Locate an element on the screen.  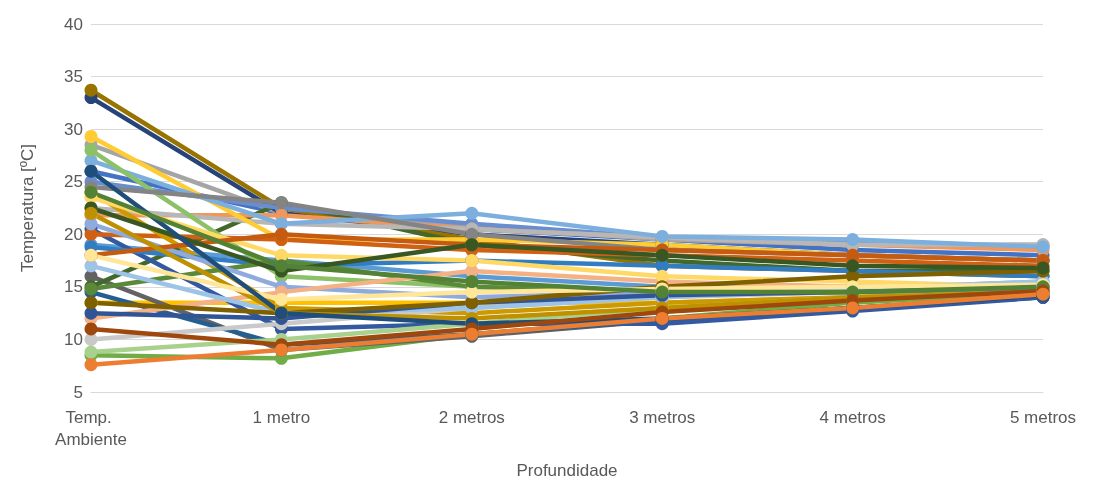
x-tick-label: 3 metros is located at coordinates (662, 417).